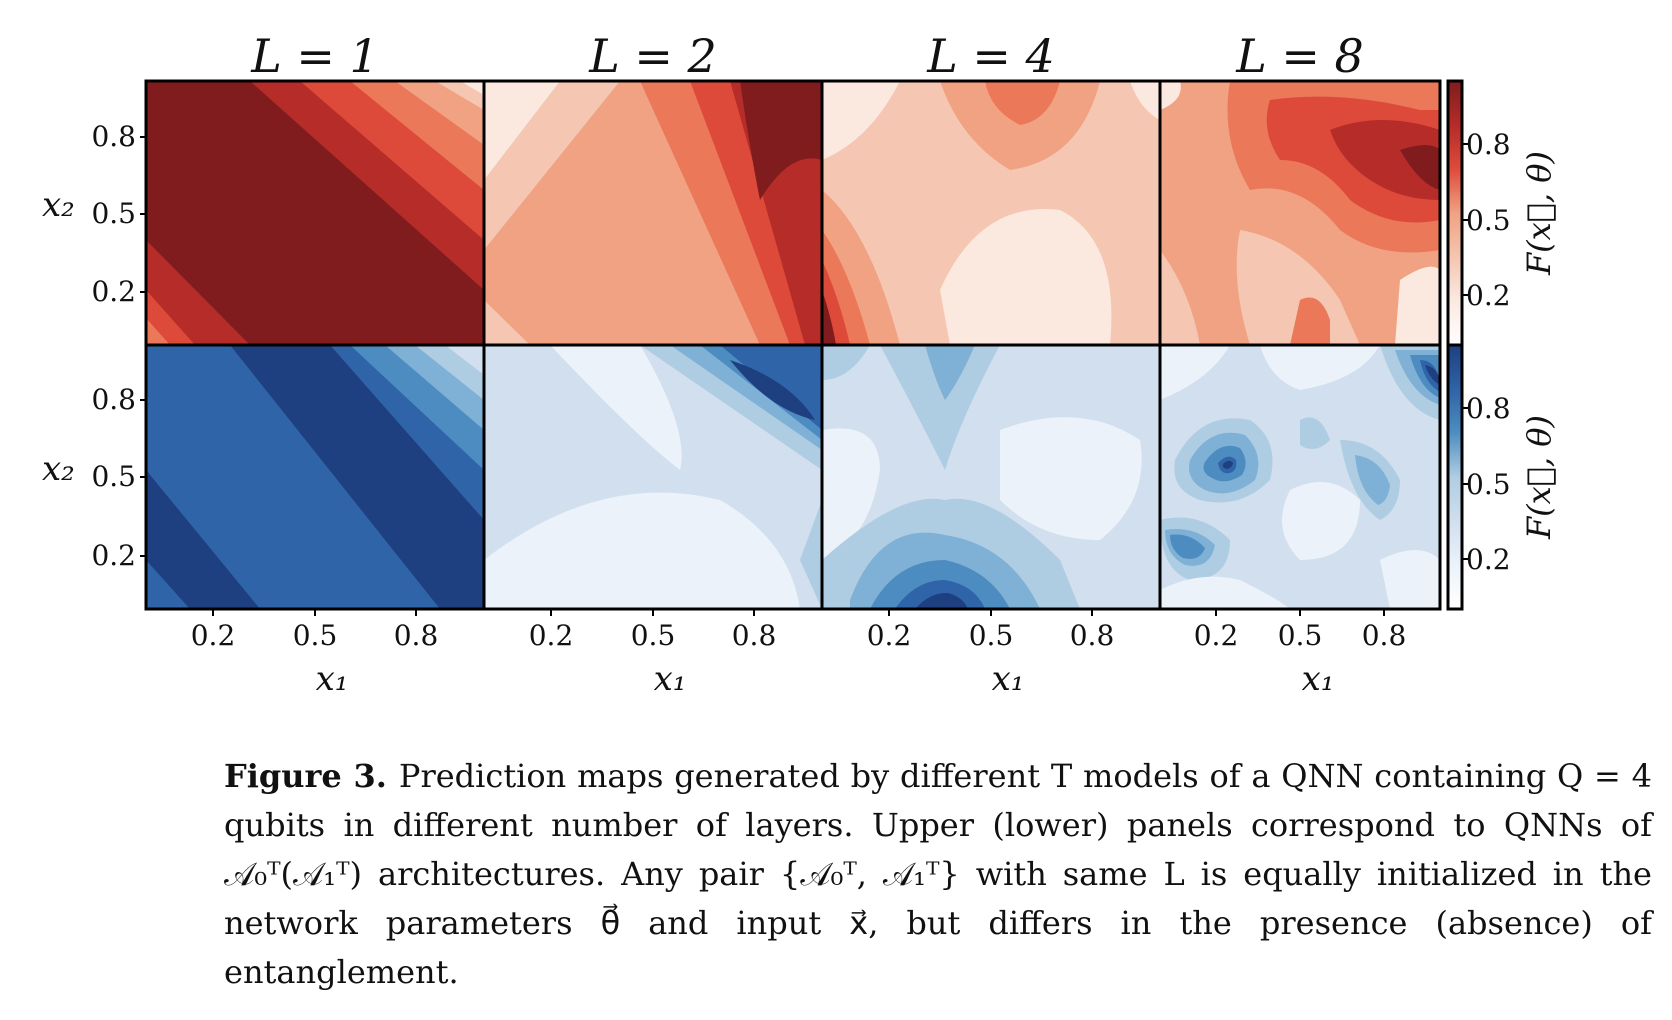 This screenshot has height=1020, width=1672. Describe the element at coordinates (315, 654) in the screenshot. I see `x-axis-L1: 0.2 0.5 0.8 x₁` at that location.